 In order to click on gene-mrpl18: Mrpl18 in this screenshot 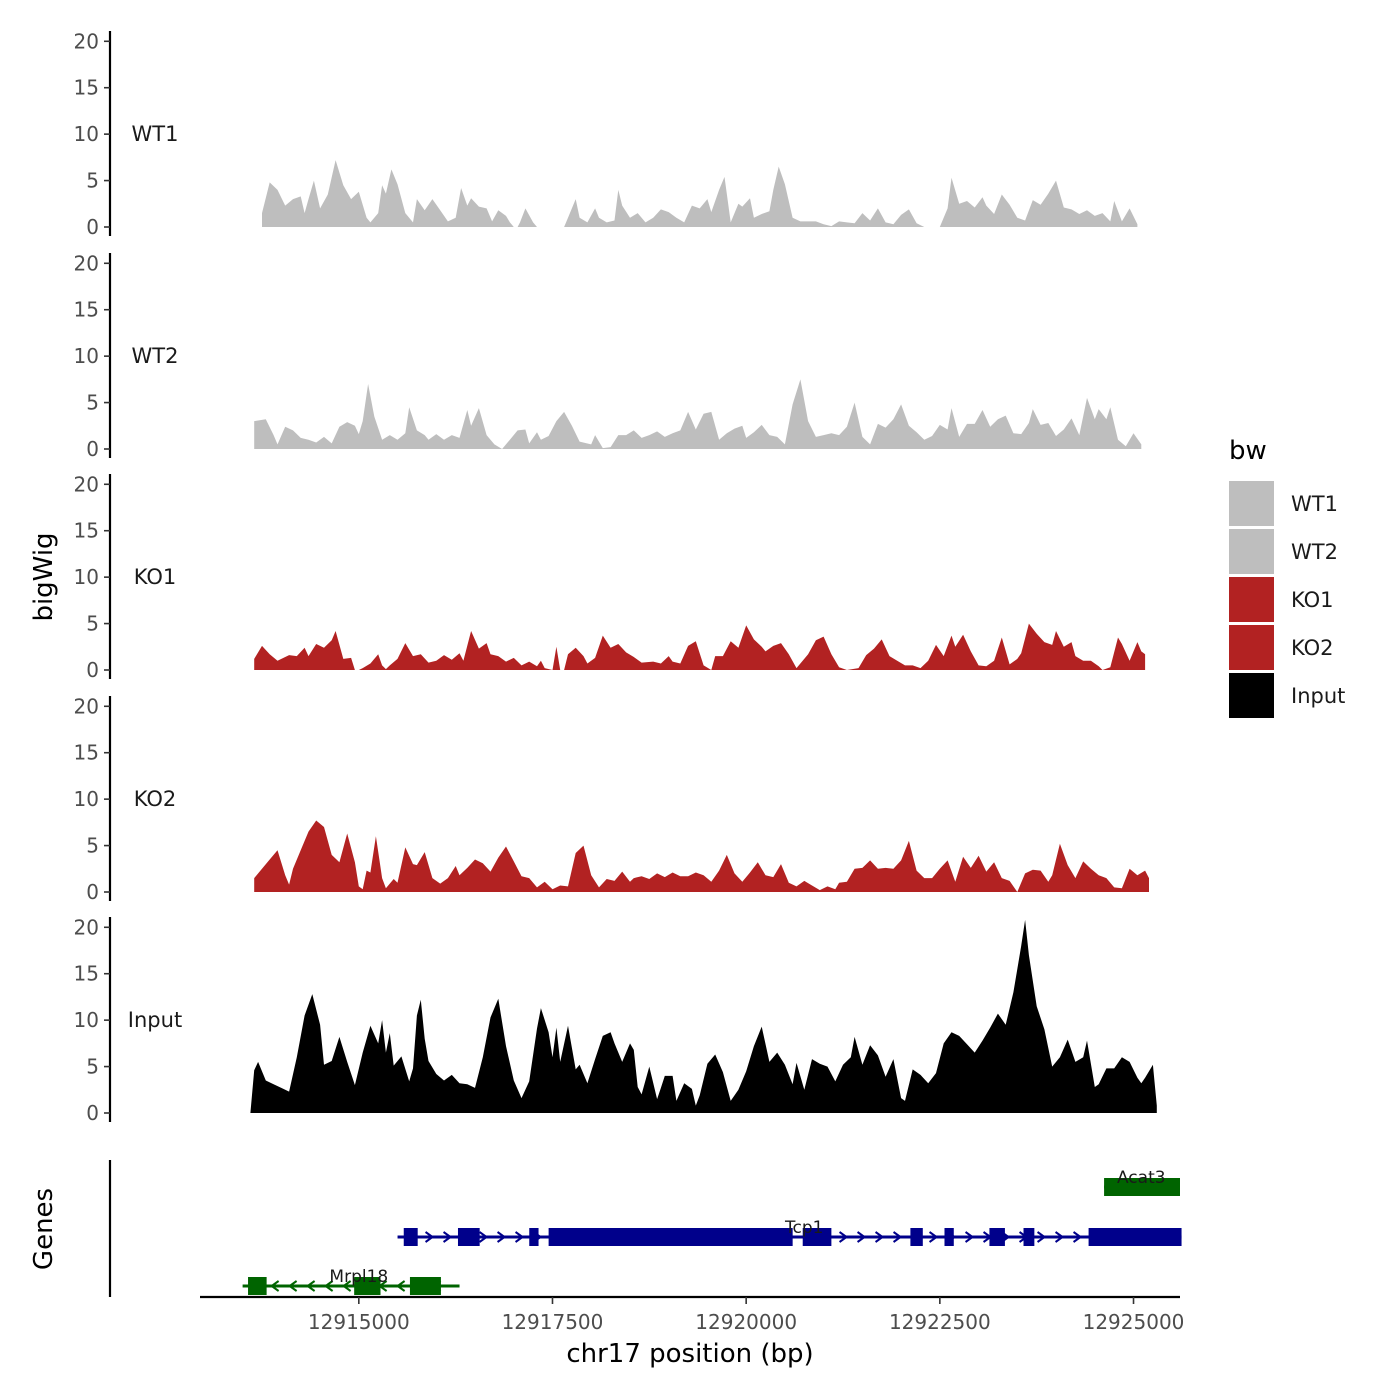, I will do `click(351, 1281)`.